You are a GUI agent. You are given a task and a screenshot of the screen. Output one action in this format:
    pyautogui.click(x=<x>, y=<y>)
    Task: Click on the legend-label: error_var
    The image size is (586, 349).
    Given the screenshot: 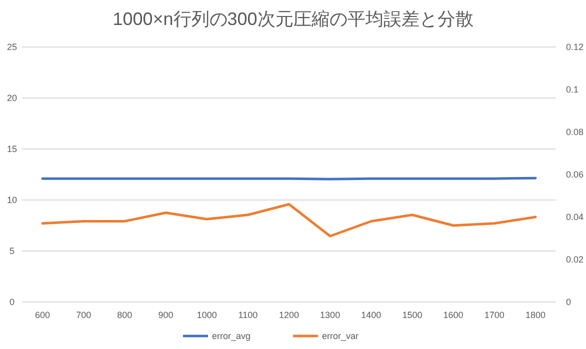 What is the action you would take?
    pyautogui.click(x=340, y=336)
    